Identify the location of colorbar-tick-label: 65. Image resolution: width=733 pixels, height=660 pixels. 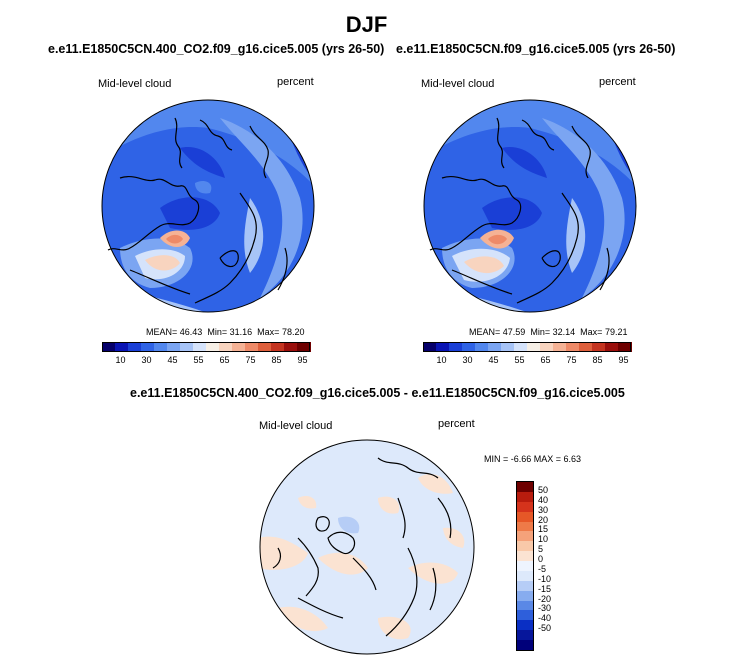
(224, 360).